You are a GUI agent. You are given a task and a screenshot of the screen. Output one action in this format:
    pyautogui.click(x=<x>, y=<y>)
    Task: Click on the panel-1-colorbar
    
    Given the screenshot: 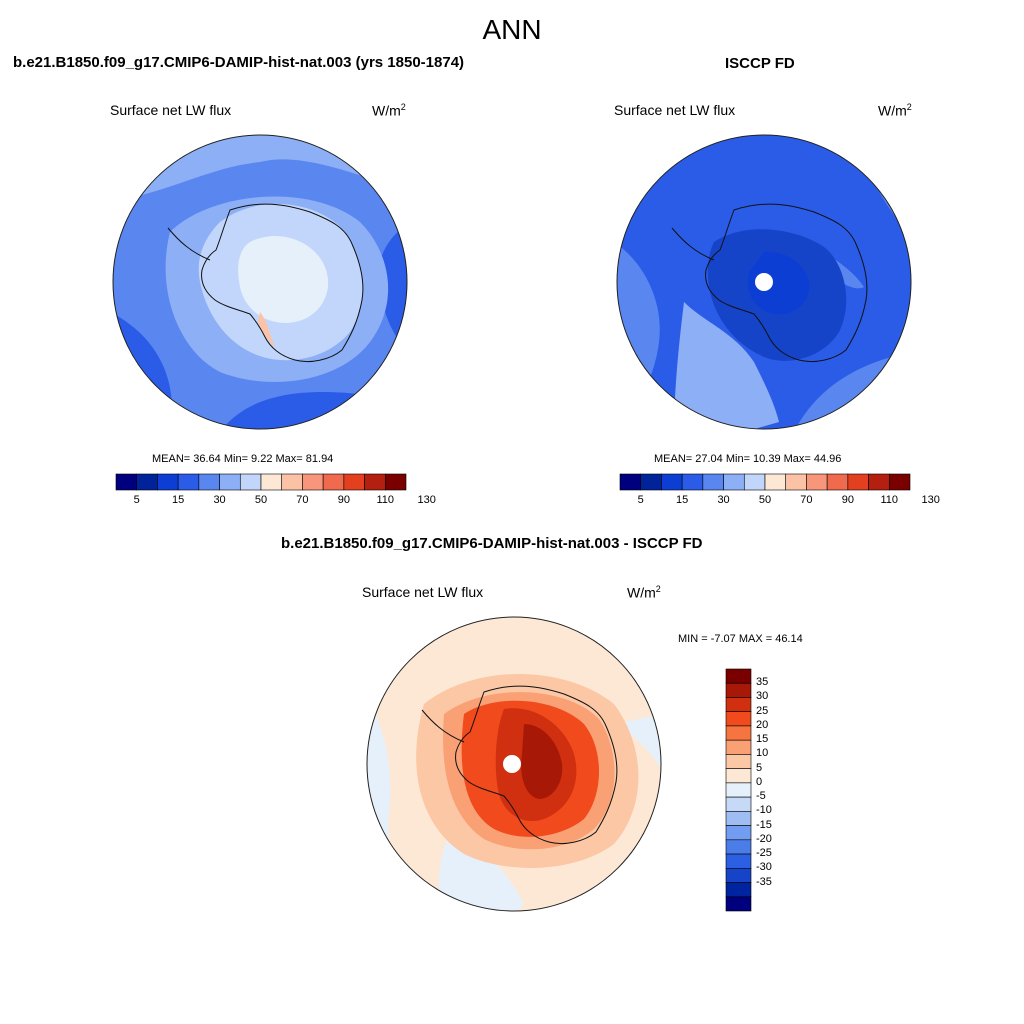 What is the action you would take?
    pyautogui.click(x=261, y=482)
    